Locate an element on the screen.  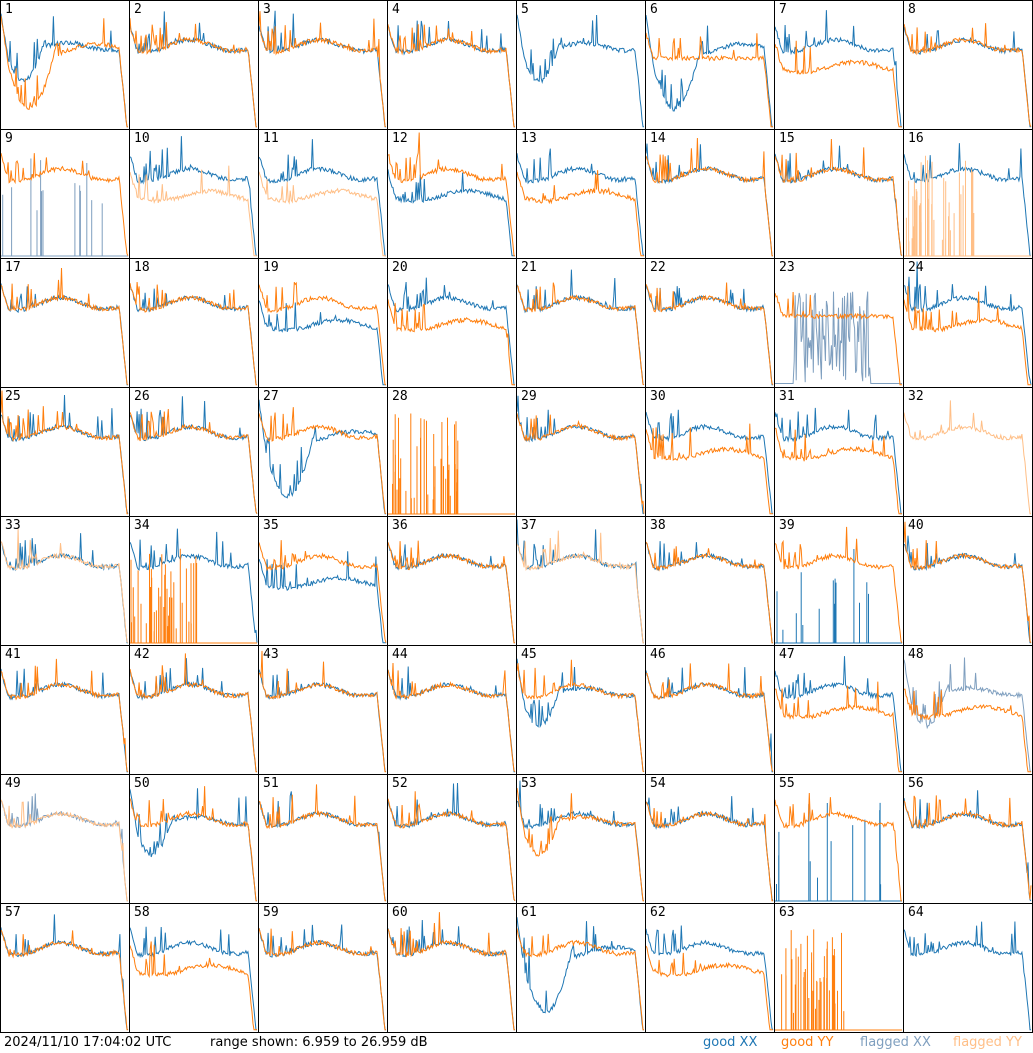
panel-10-plot is located at coordinates (194, 196).